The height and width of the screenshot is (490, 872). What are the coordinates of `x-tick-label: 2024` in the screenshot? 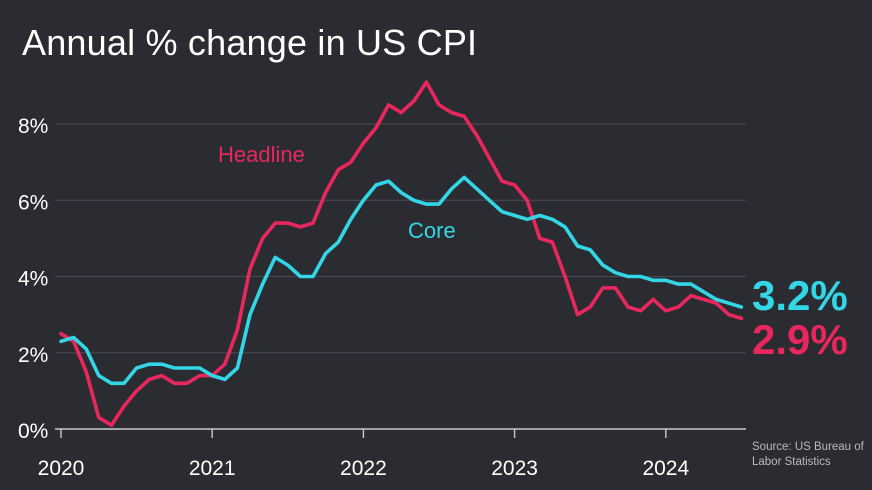 It's located at (665, 468).